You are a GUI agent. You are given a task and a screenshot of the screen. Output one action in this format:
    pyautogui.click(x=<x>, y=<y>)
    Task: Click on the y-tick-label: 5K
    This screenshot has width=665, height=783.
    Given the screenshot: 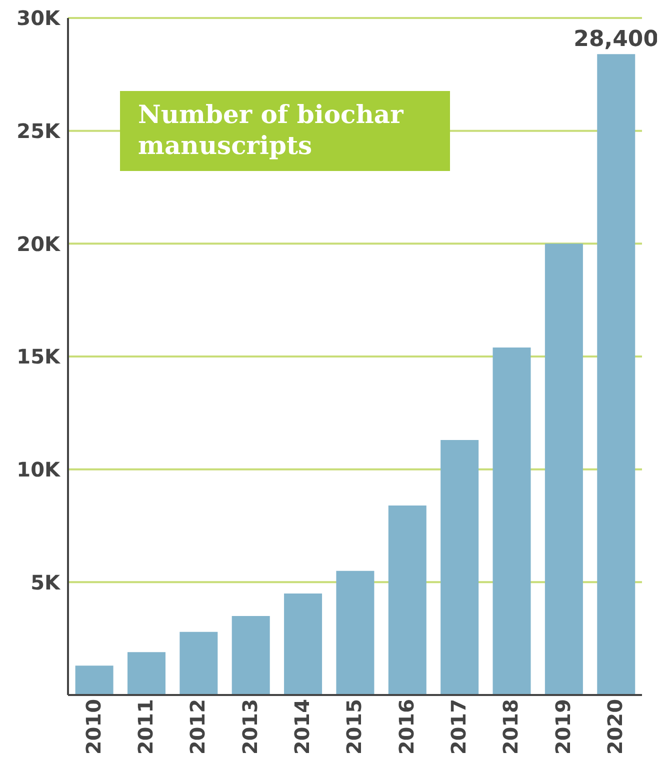 What is the action you would take?
    pyautogui.click(x=46, y=582)
    